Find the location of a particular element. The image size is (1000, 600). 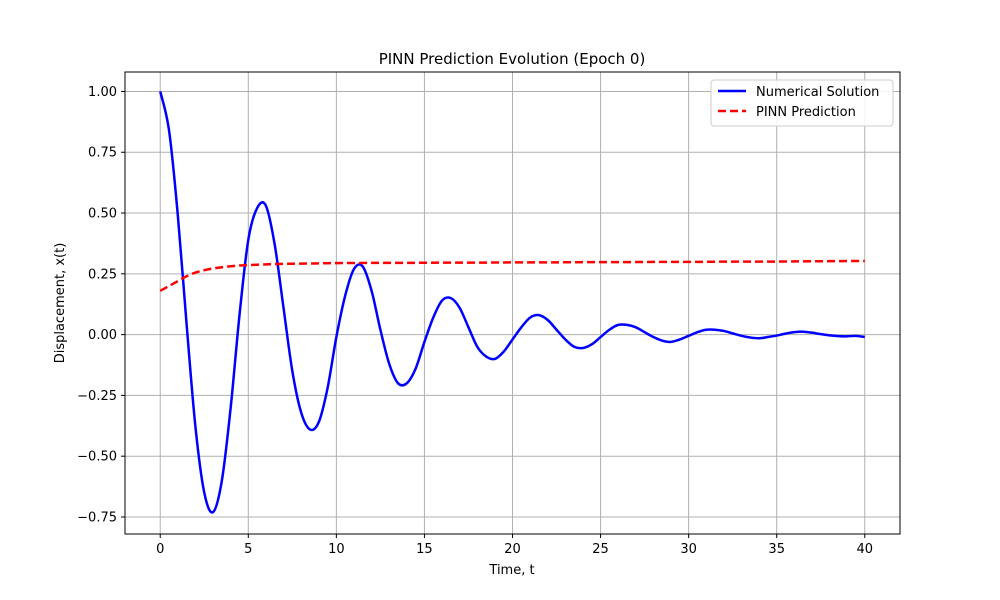

x-tick-label: 35 is located at coordinates (776, 549).